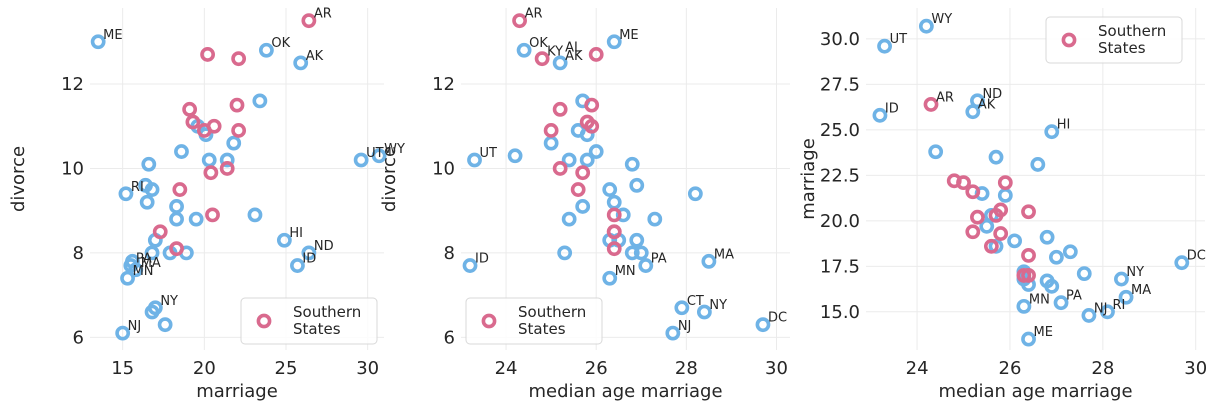 This screenshot has height=411, width=1211. Describe the element at coordinates (840, 312) in the screenshot. I see `y-tick-label: 15.0` at that location.